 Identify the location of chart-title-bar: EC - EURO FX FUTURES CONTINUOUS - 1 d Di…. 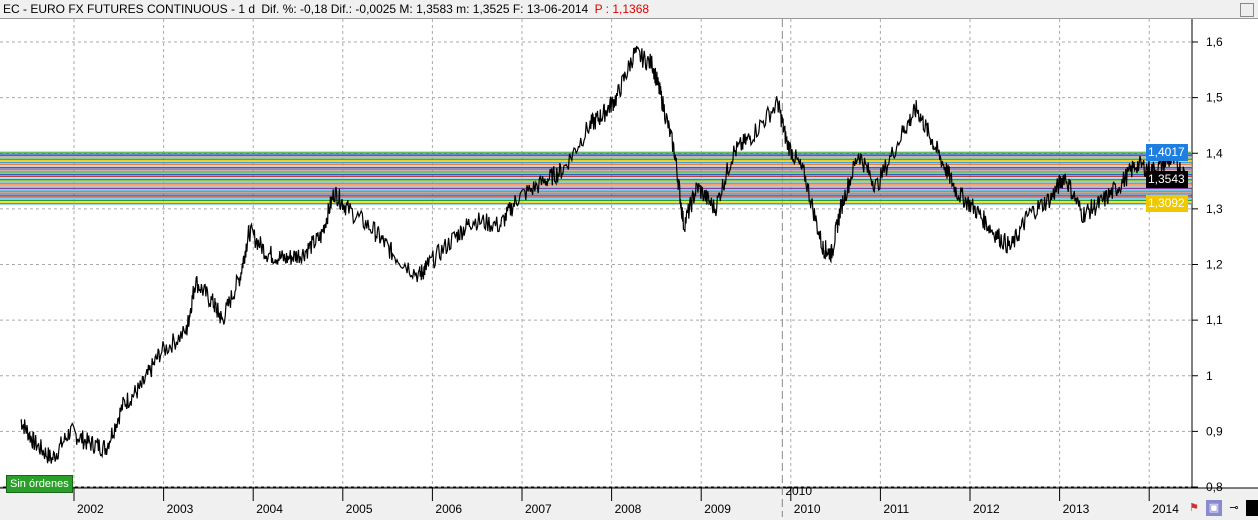
(629, 9).